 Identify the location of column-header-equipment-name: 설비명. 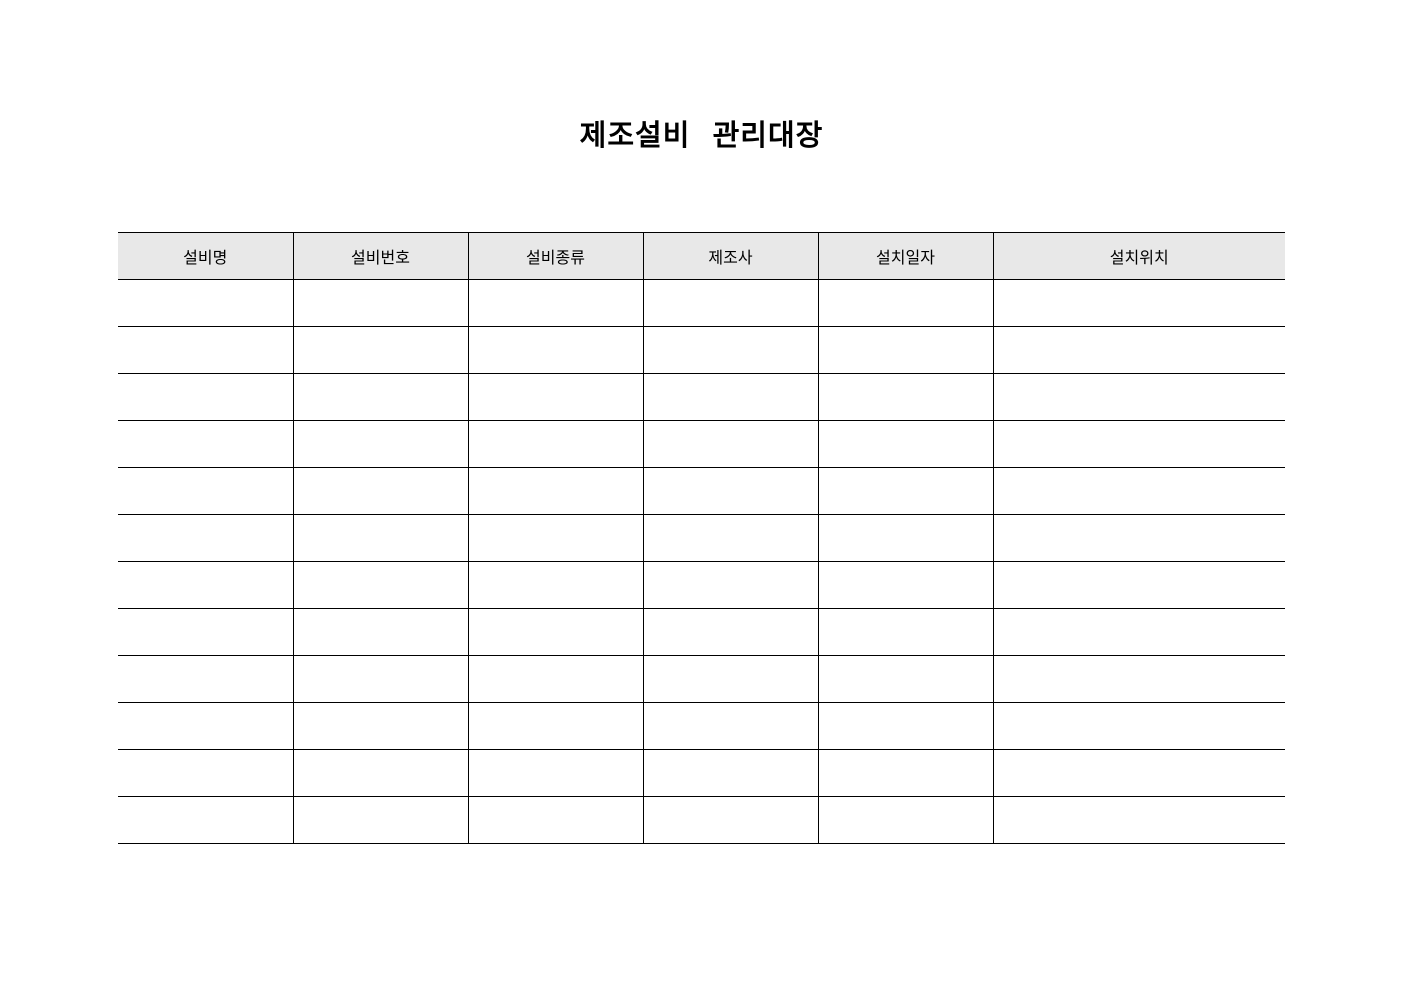
(205, 256).